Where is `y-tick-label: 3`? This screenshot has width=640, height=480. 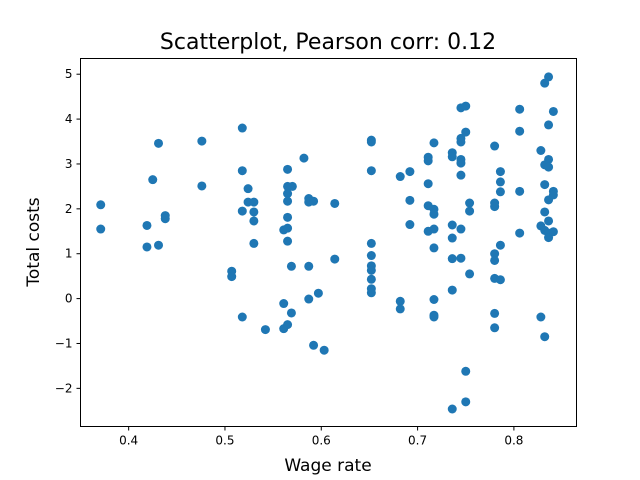
y-tick-label: 3 is located at coordinates (69, 164).